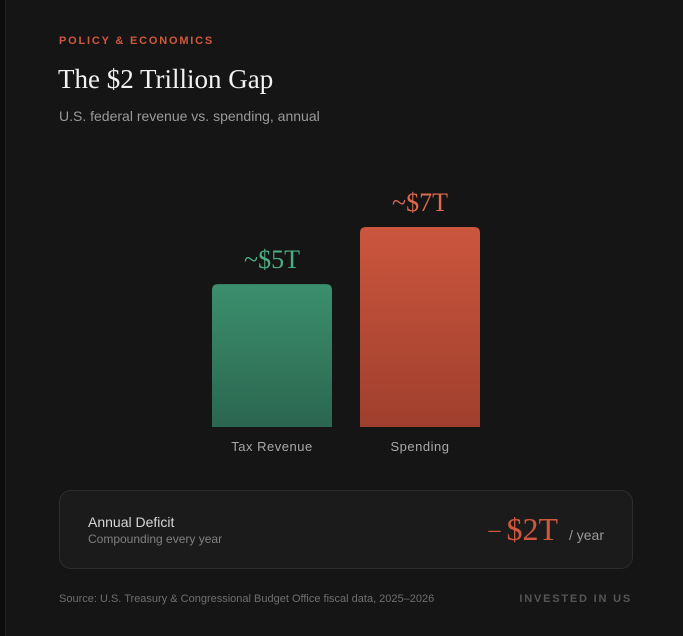 Image resolution: width=683 pixels, height=636 pixels. What do you see at coordinates (586, 535) in the screenshot?
I see `deficit-unit: / year` at bounding box center [586, 535].